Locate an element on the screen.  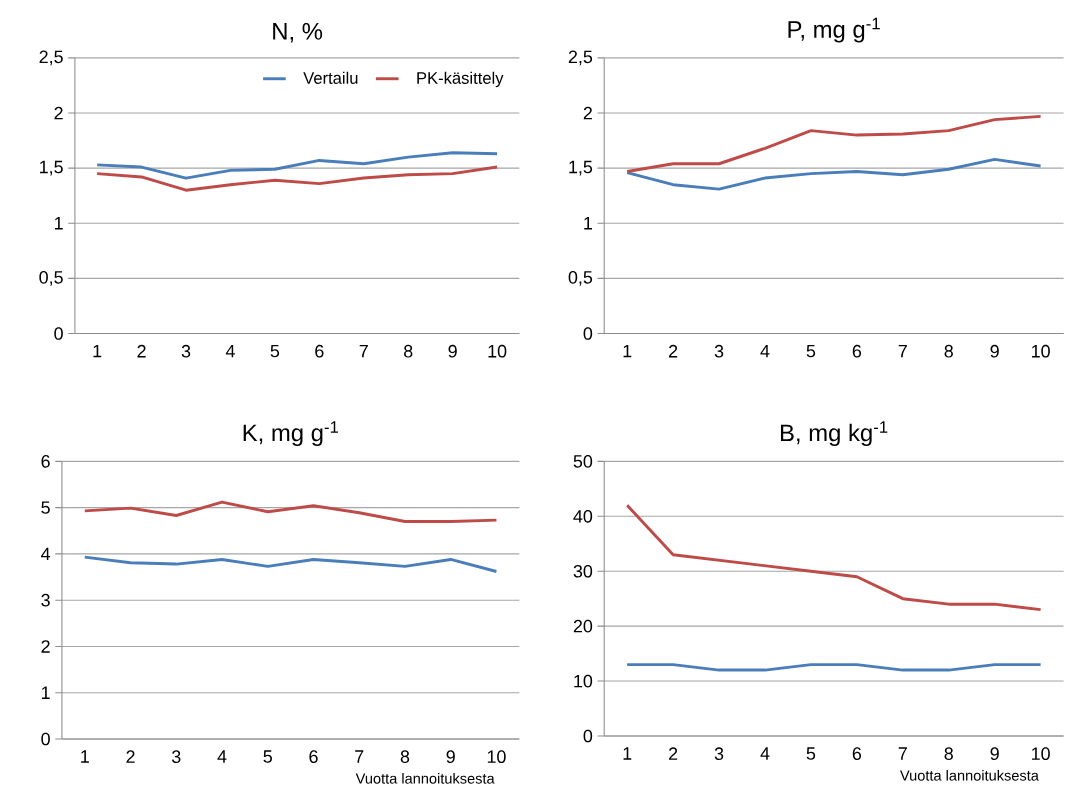
y-tick-label: 10 is located at coordinates (583, 681).